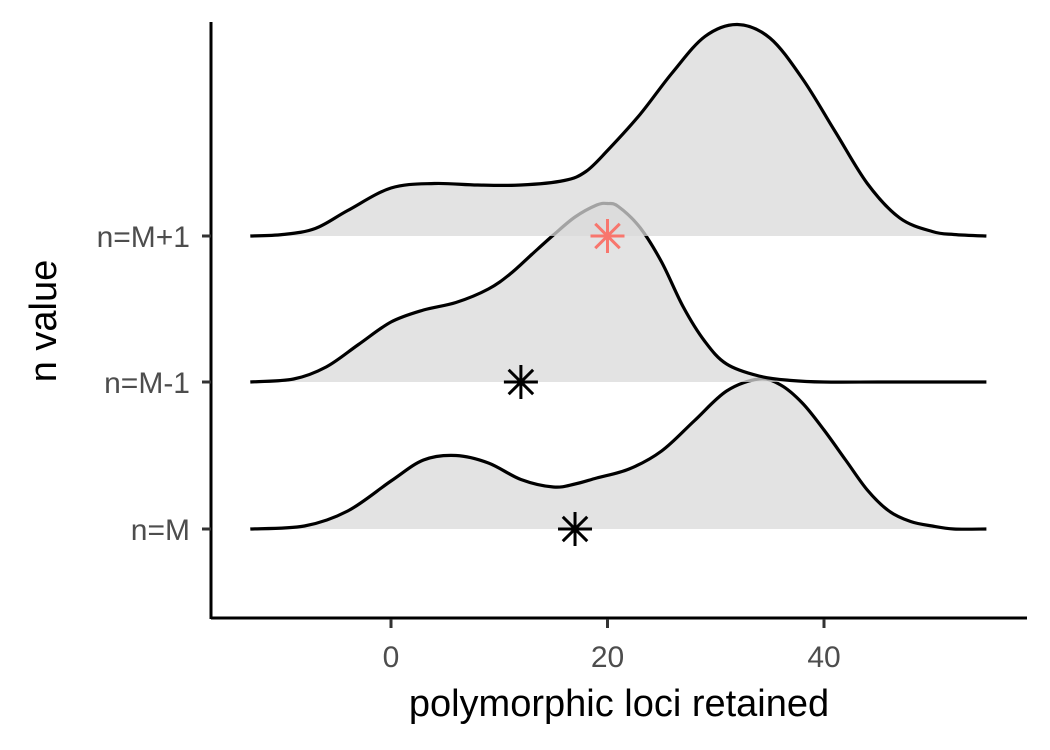 The width and height of the screenshot is (1050, 750). I want to click on ridge-fill-n-m, so click(618, 454).